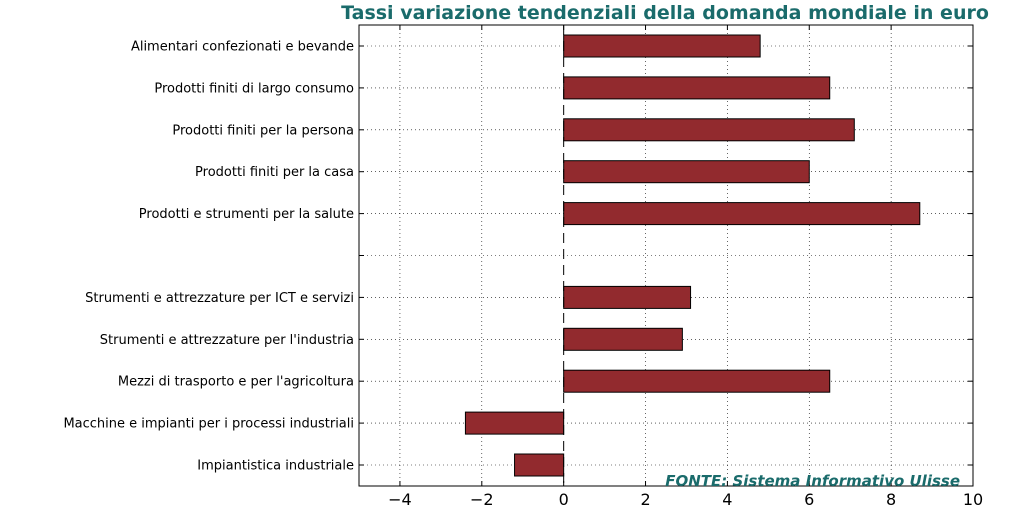  Describe the element at coordinates (274, 172) in the screenshot. I see `category-label: Prodotti finiti per la casa` at that location.